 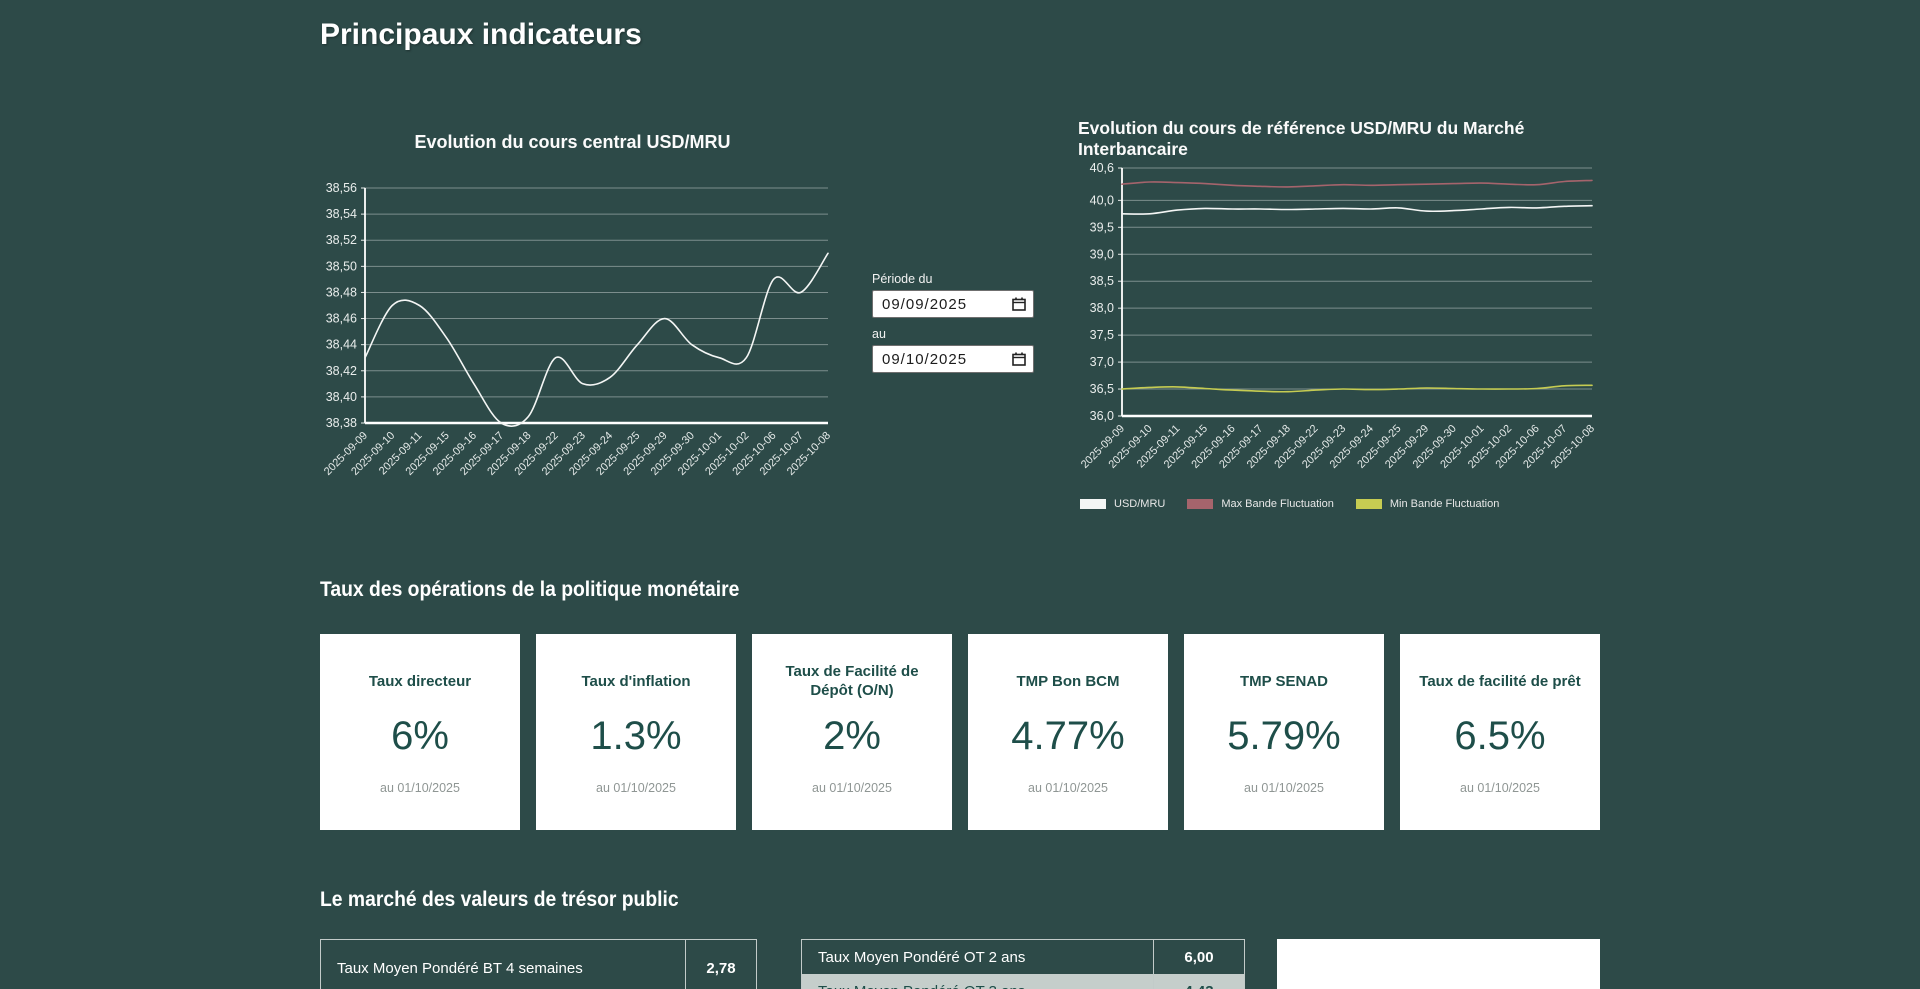 What do you see at coordinates (852, 681) in the screenshot?
I see `card-title: Taux de Facilité de Dépôt (O/N)` at bounding box center [852, 681].